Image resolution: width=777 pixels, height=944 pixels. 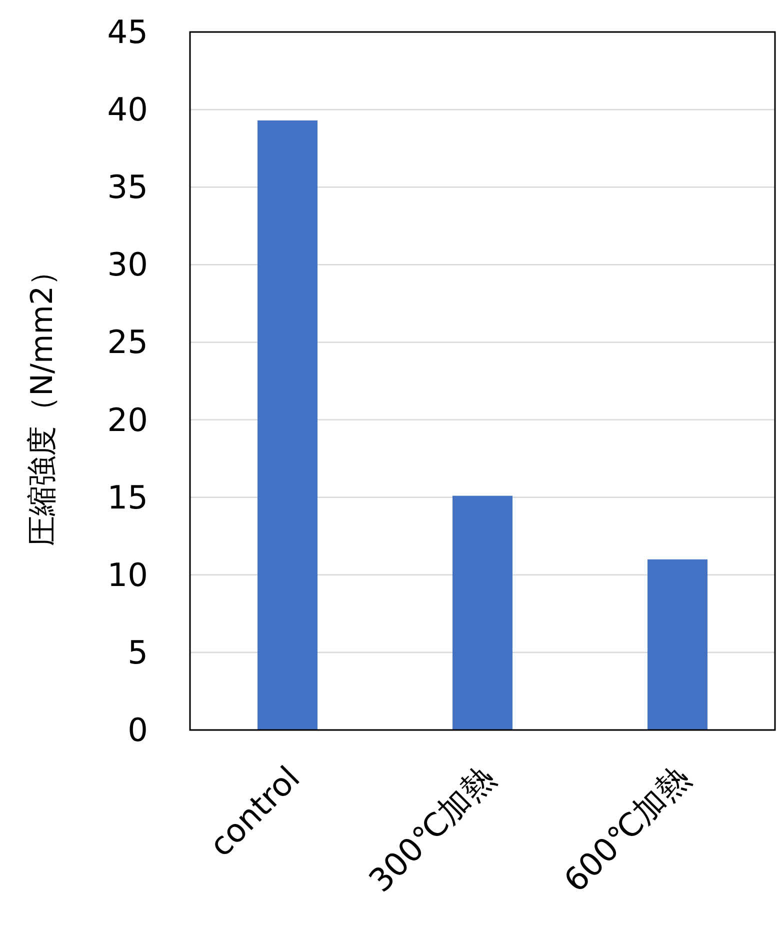 I want to click on y-tick-label: 15, so click(x=127, y=497).